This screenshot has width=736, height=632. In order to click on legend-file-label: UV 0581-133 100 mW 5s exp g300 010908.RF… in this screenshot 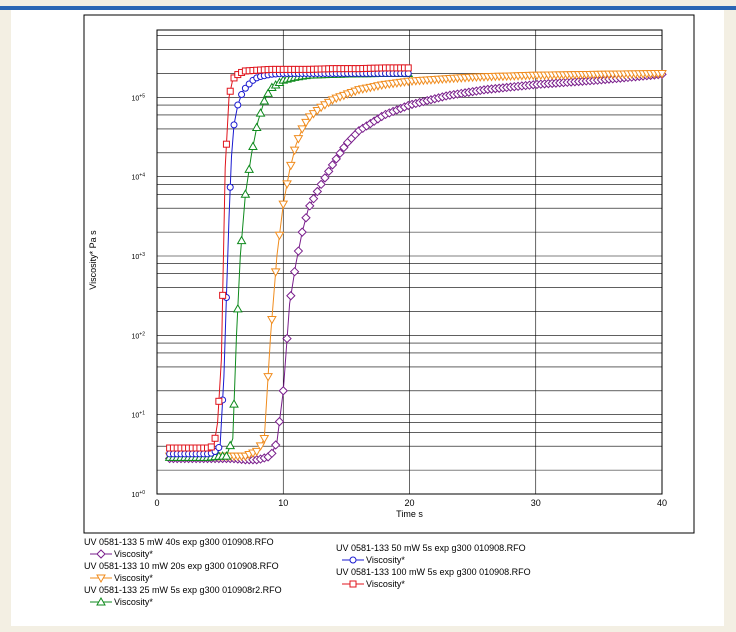, I will do `click(433, 572)`.